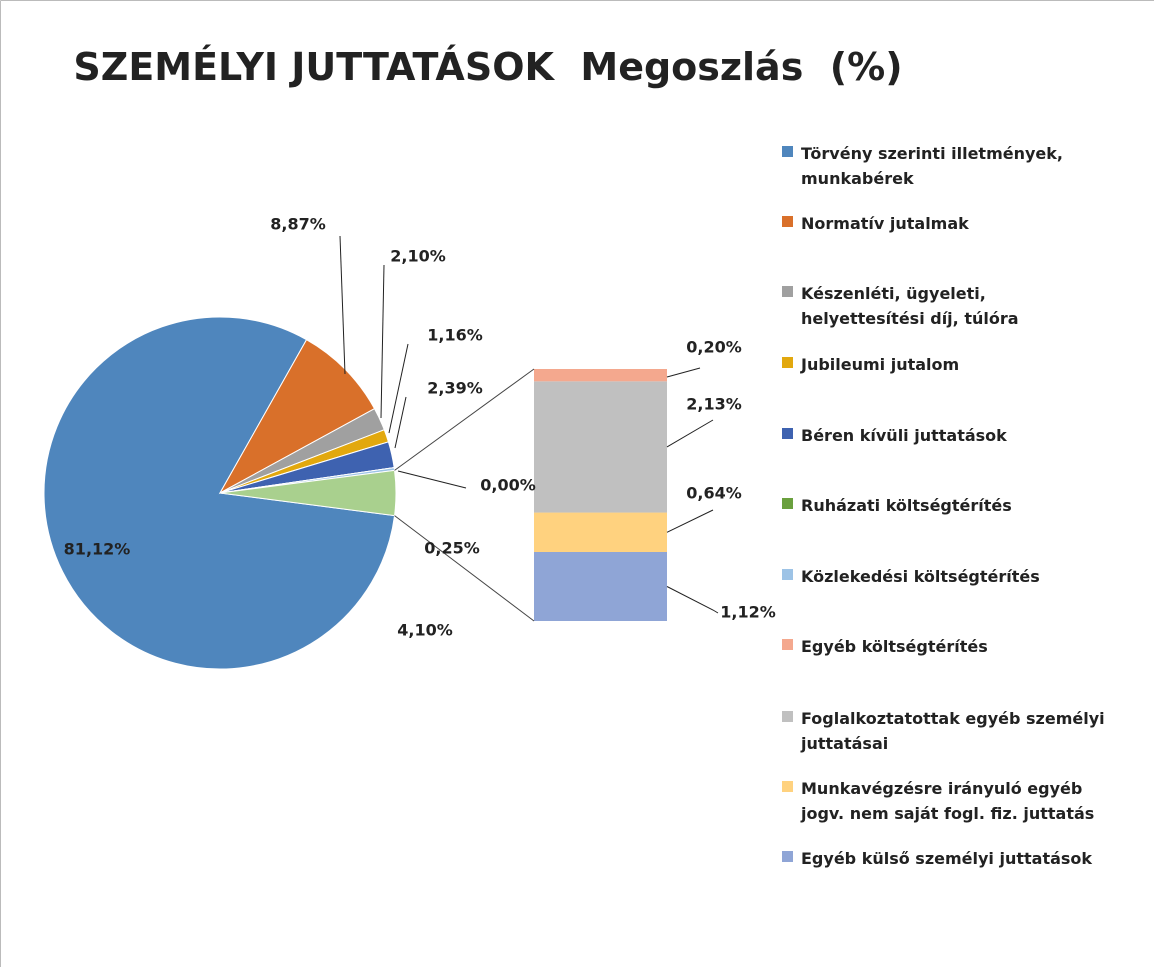 The width and height of the screenshot is (1154, 967). I want to click on data-label: 81,12%, so click(97, 549).